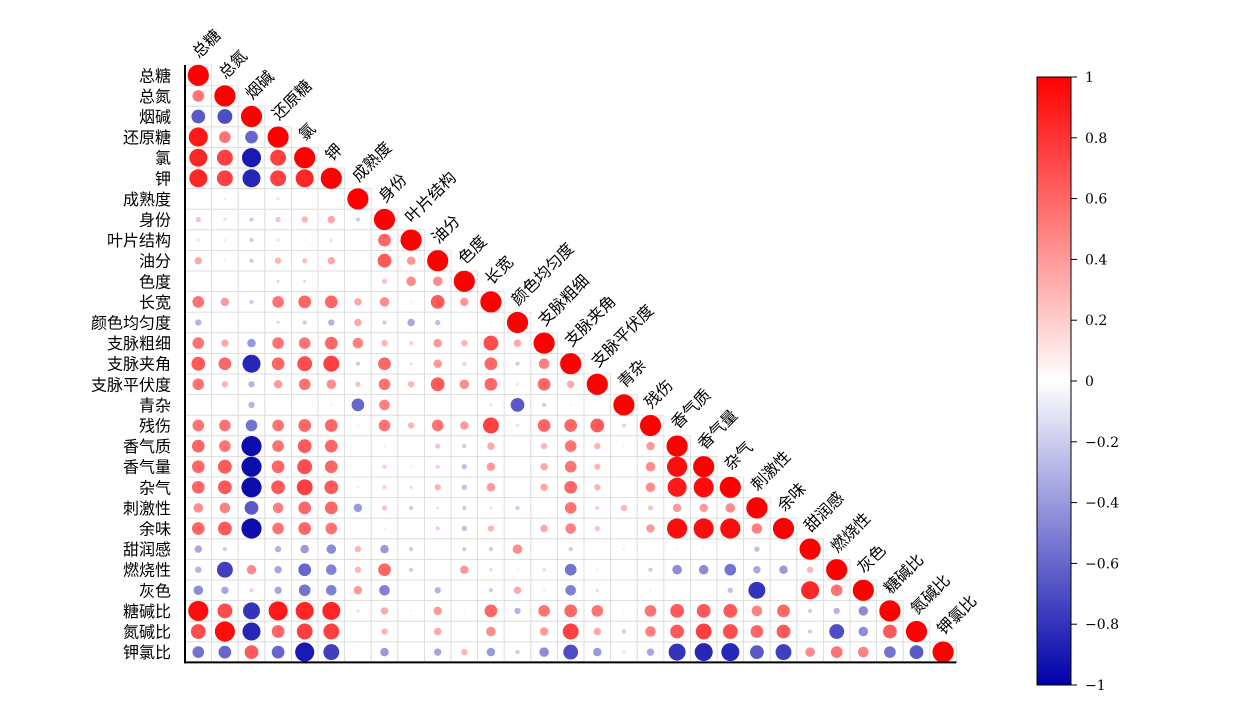 This screenshot has width=1253, height=708. What do you see at coordinates (155, 590) in the screenshot?
I see `row-label: 灰色` at bounding box center [155, 590].